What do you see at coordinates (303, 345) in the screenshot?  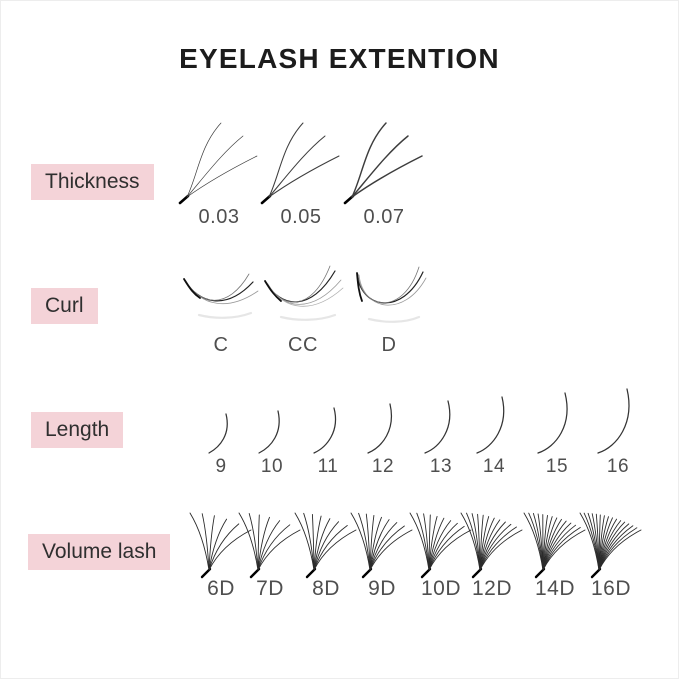 I see `curl-value-label: CC` at bounding box center [303, 345].